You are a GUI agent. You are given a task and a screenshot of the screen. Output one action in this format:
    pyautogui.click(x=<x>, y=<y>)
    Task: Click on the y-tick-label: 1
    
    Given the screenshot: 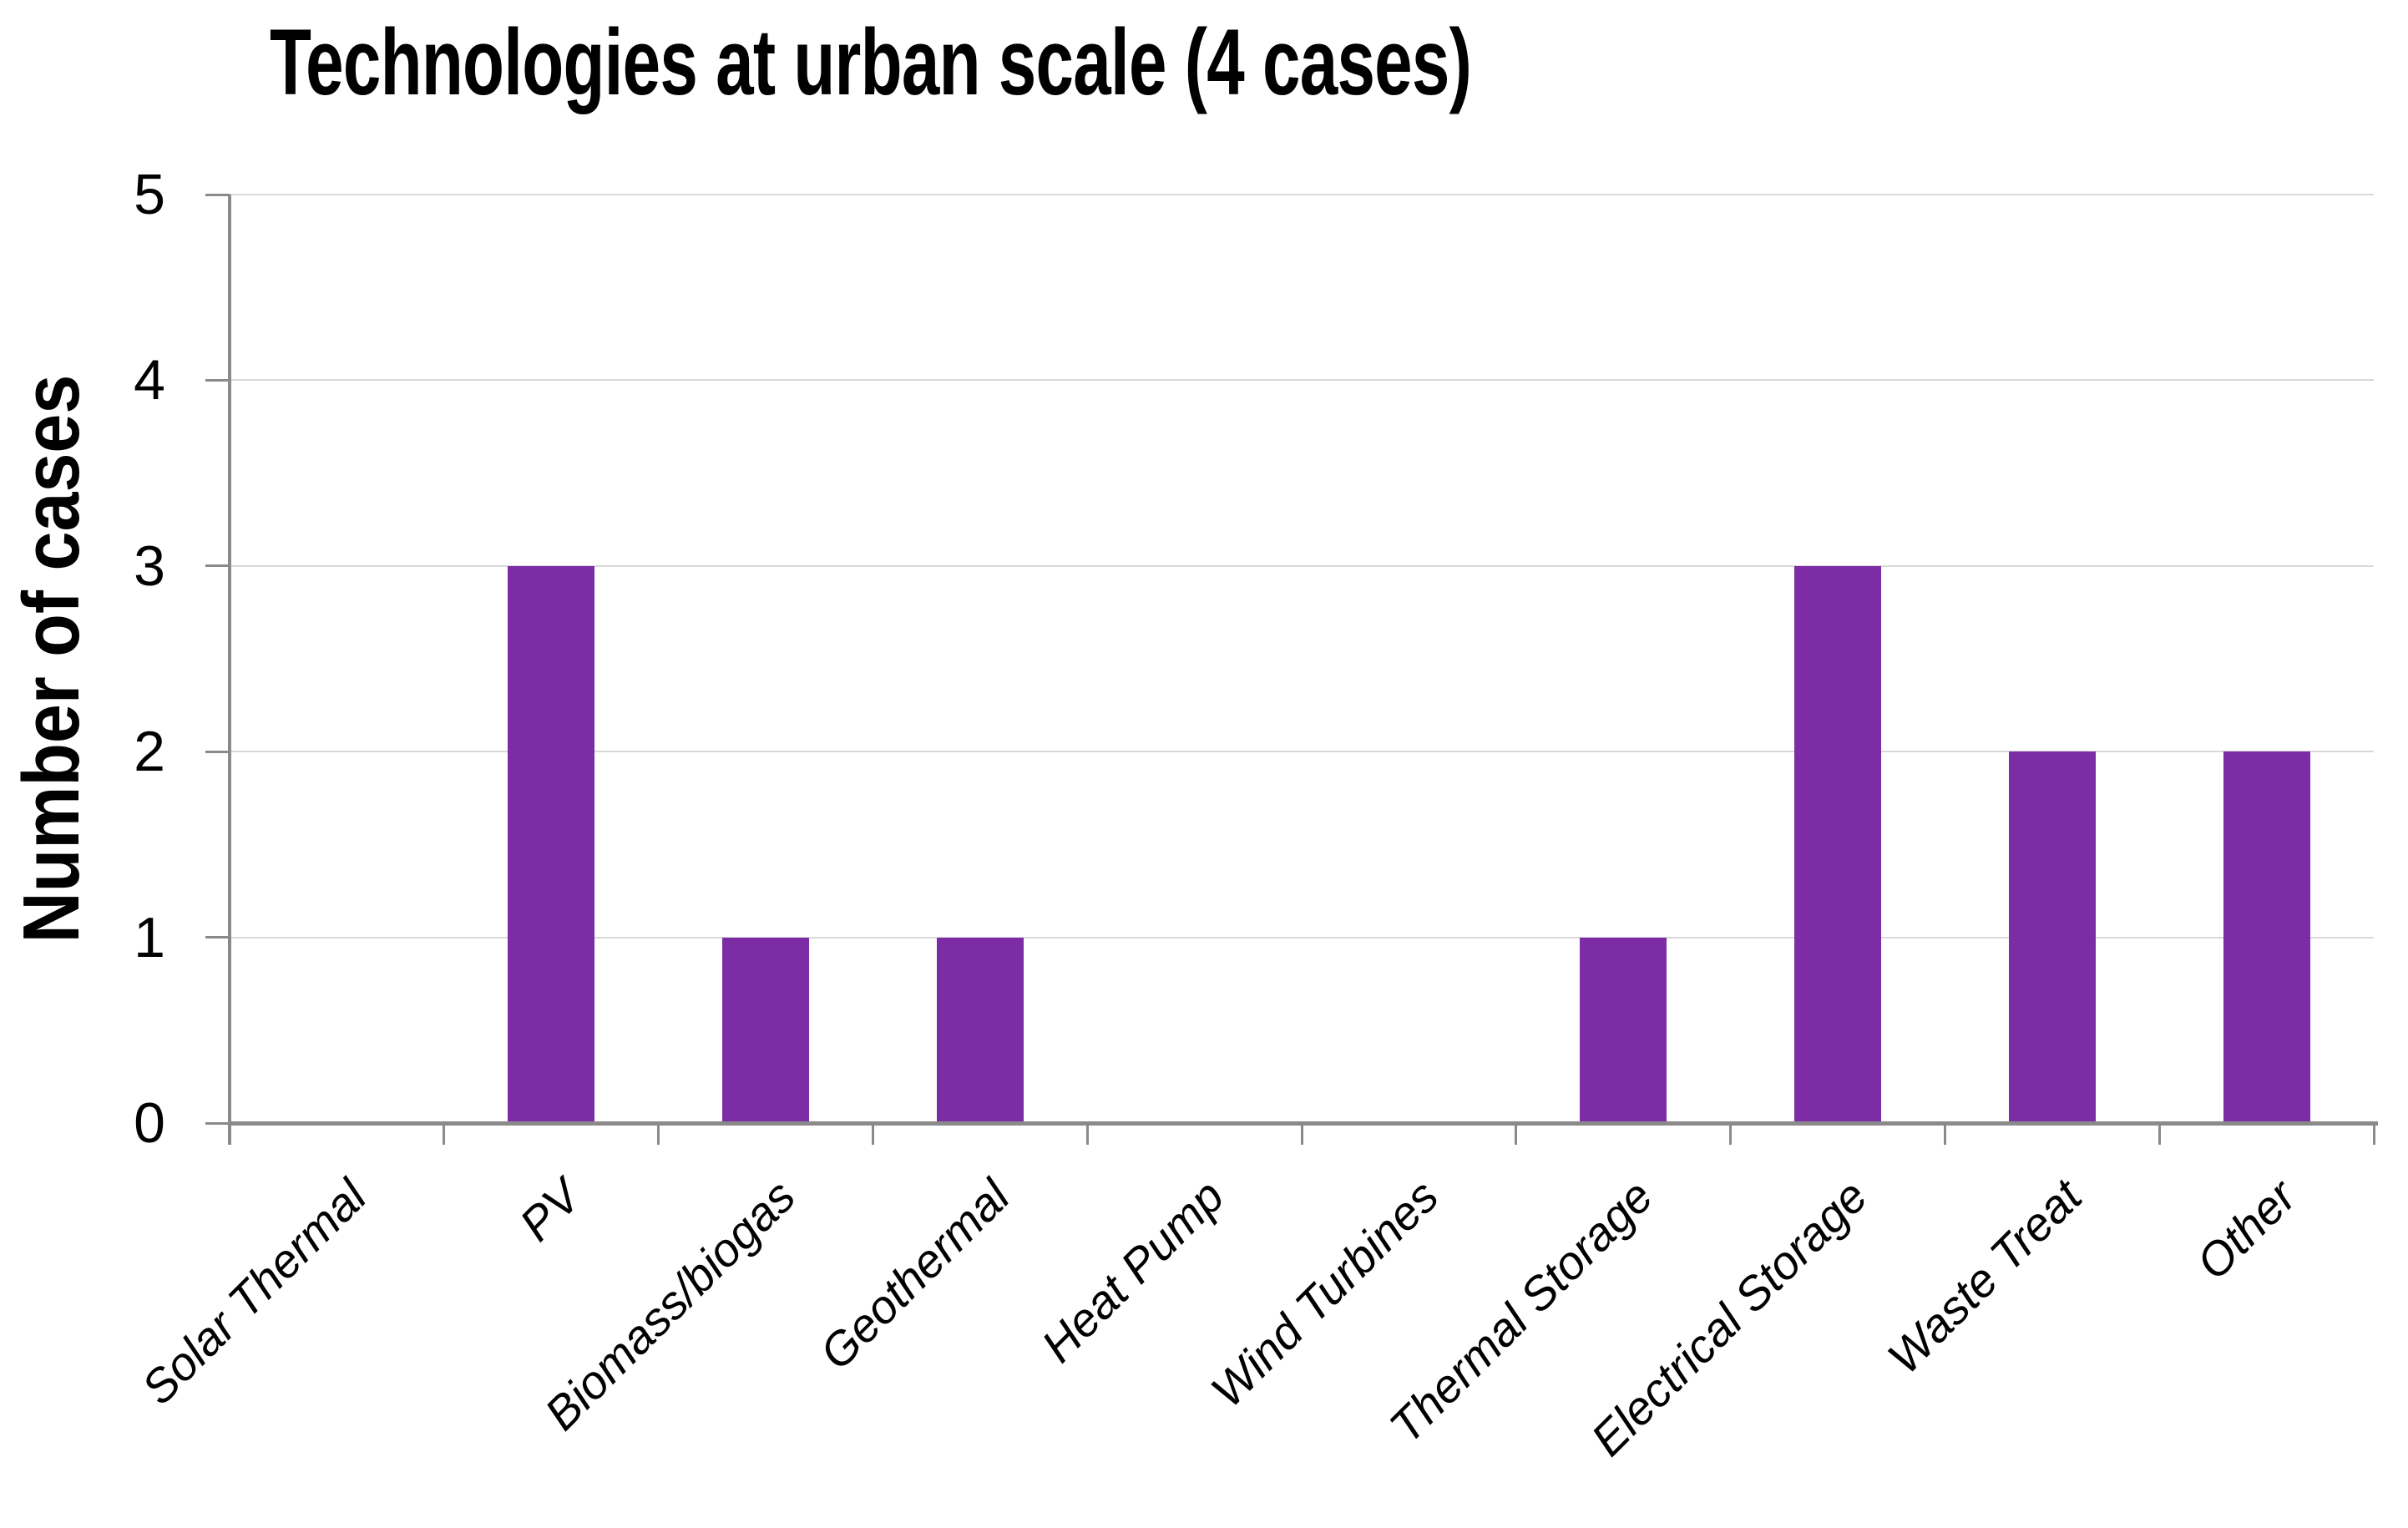 What is the action you would take?
    pyautogui.click(x=149, y=937)
    